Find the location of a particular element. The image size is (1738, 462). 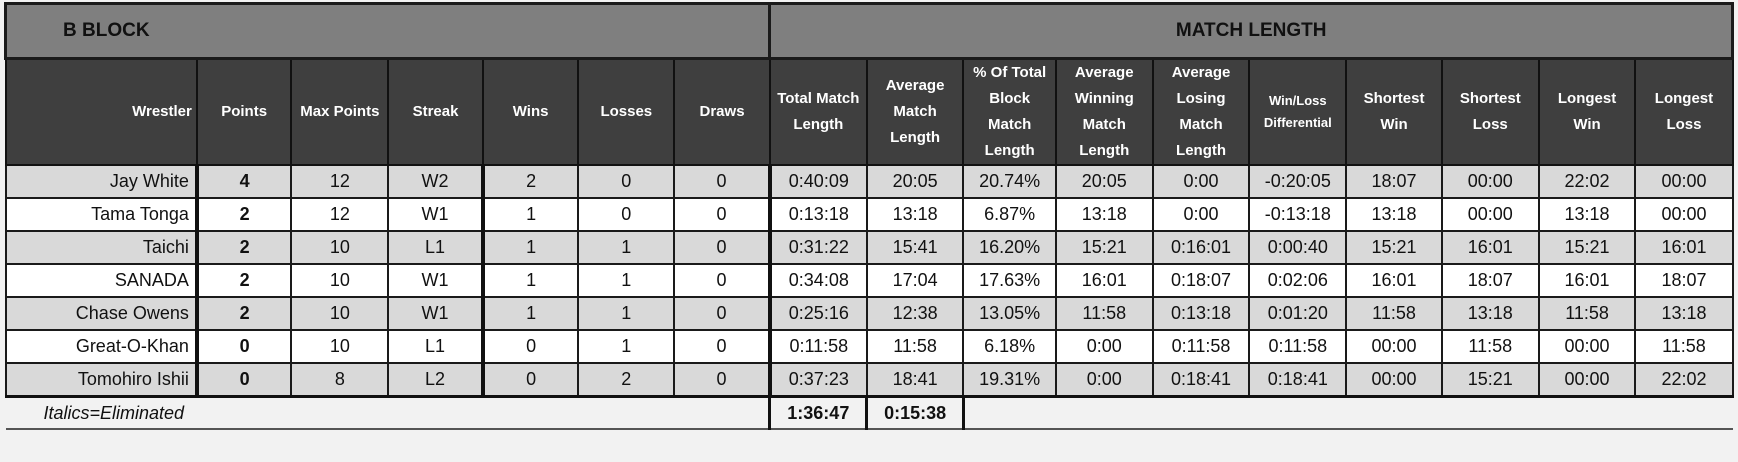

average-losing-cell: 0:18:41 is located at coordinates (1201, 380).